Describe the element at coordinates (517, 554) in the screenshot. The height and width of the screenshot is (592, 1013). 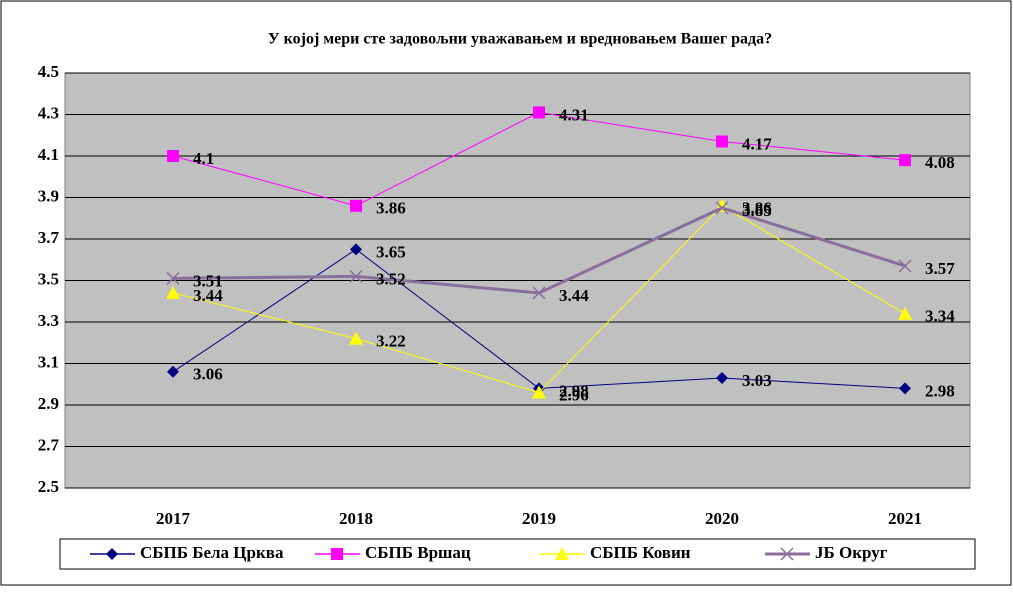
I see `legend-box` at that location.